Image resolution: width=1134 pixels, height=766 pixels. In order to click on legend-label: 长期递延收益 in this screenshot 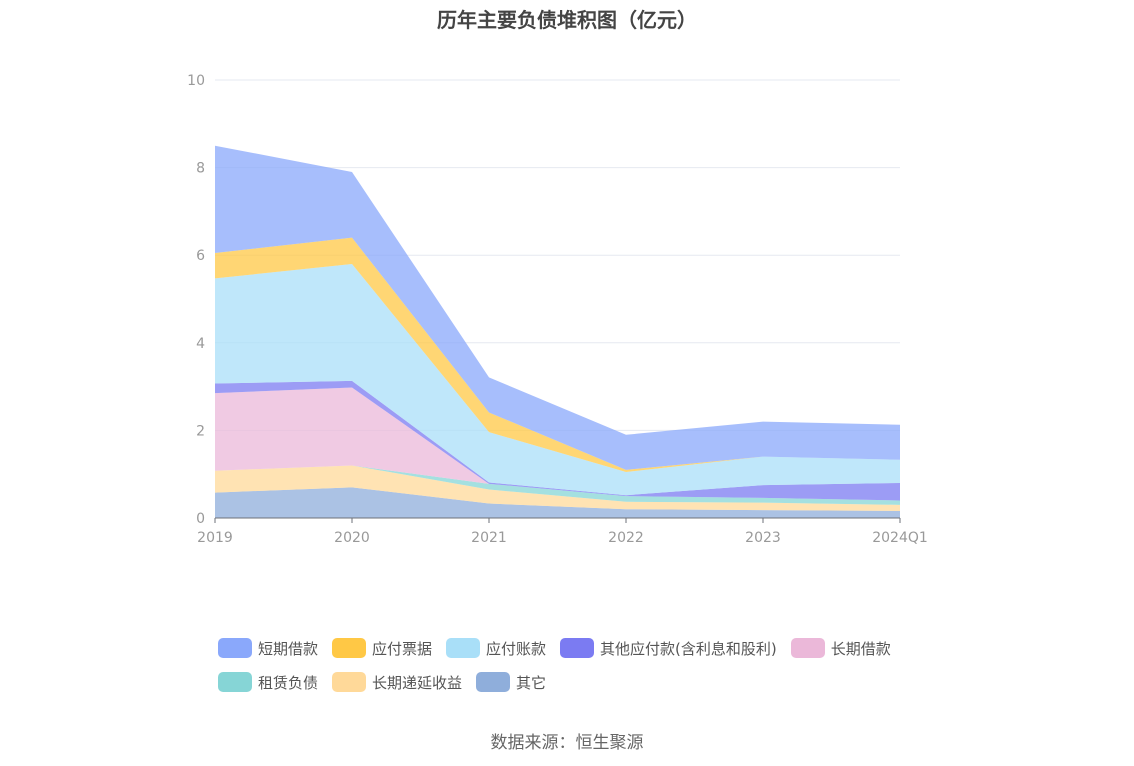, I will do `click(417, 682)`.